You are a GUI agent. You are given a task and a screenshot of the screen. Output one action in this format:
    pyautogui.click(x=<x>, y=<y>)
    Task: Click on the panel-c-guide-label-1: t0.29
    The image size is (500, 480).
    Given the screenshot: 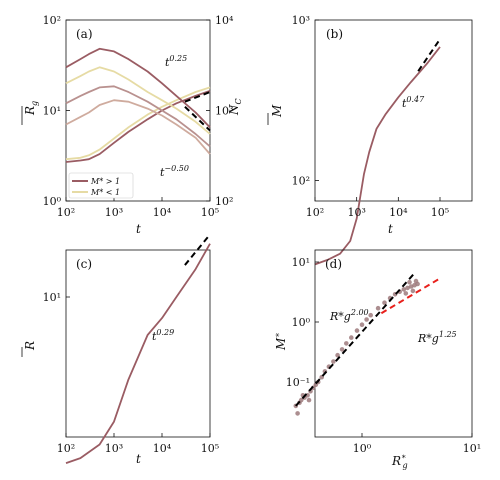 What is the action you would take?
    pyautogui.click(x=163, y=335)
    